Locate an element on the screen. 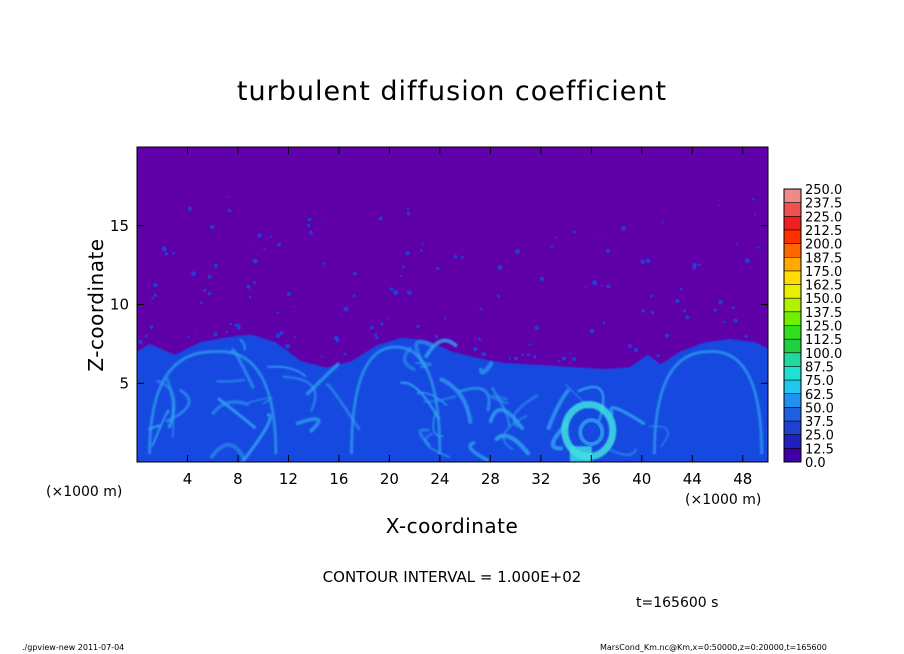 Image resolution: width=904 pixels, height=654 pixels. colorbar-label: 150.0 is located at coordinates (823, 299).